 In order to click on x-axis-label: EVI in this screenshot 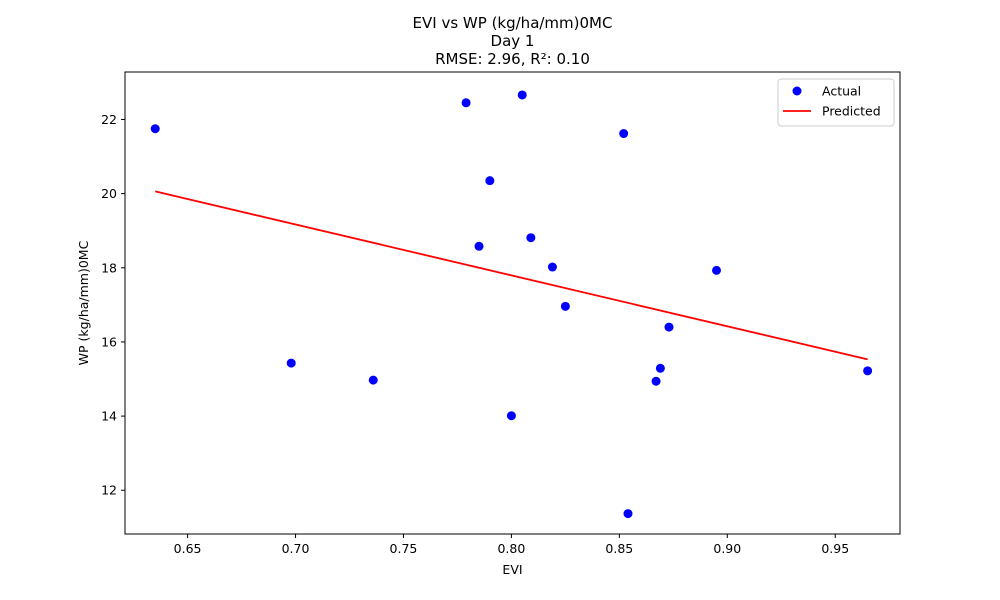, I will do `click(512, 569)`.